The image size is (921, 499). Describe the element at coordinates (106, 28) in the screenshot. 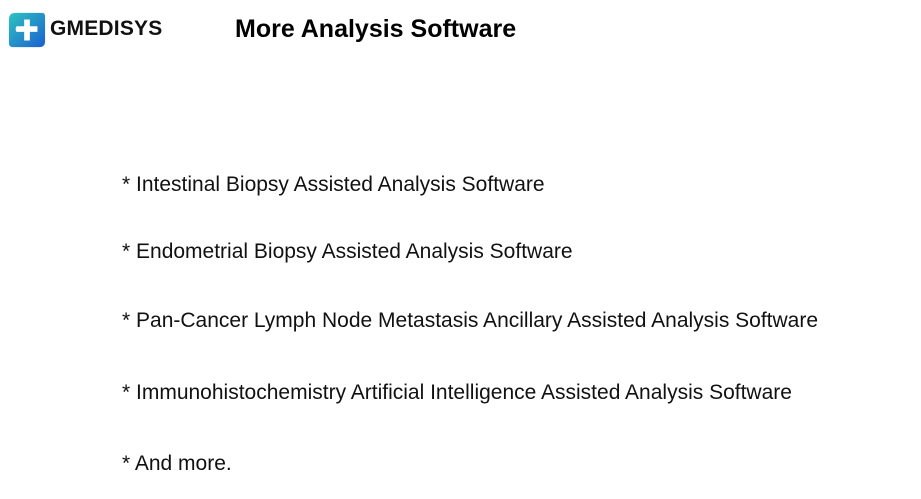

I see `brand-name: GMEDISYS` at that location.